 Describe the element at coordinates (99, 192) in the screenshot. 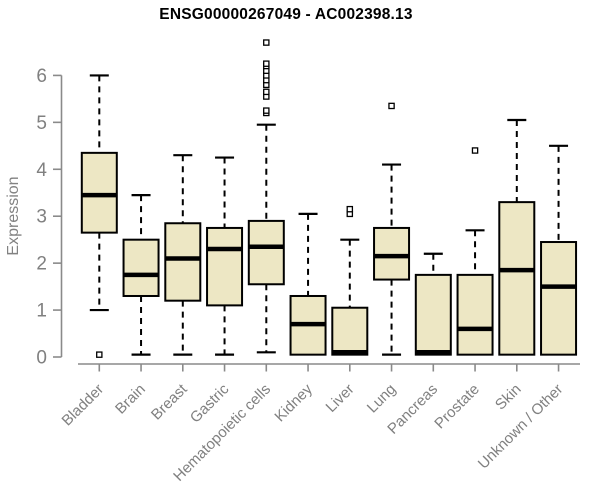

I see `box-bladder` at that location.